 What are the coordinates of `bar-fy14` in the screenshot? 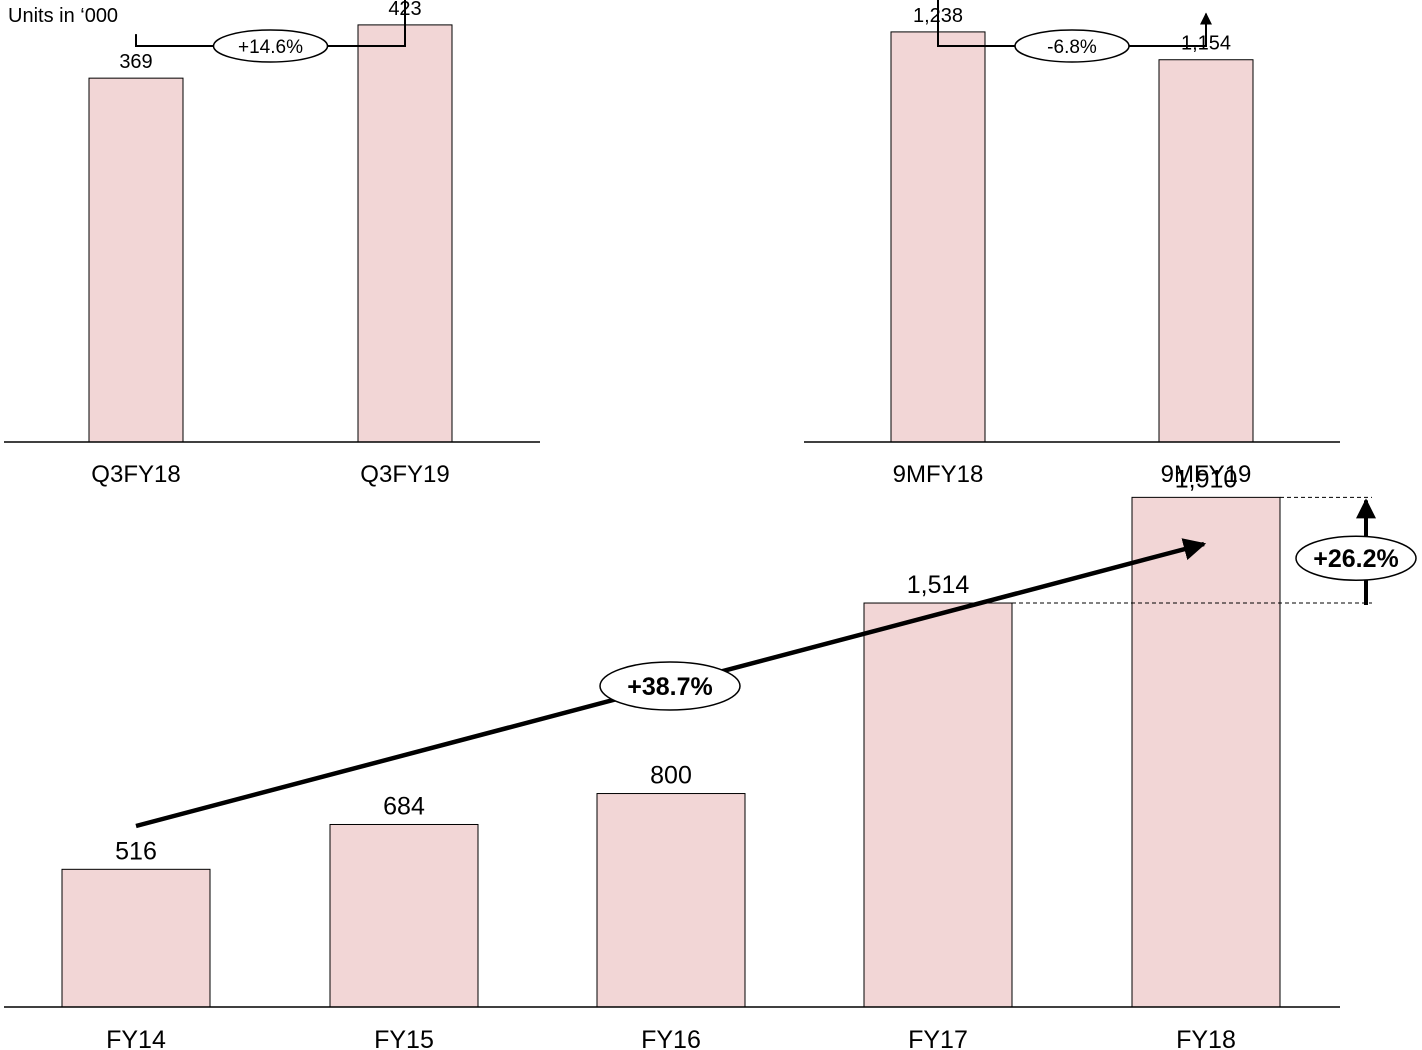 It's located at (136, 938).